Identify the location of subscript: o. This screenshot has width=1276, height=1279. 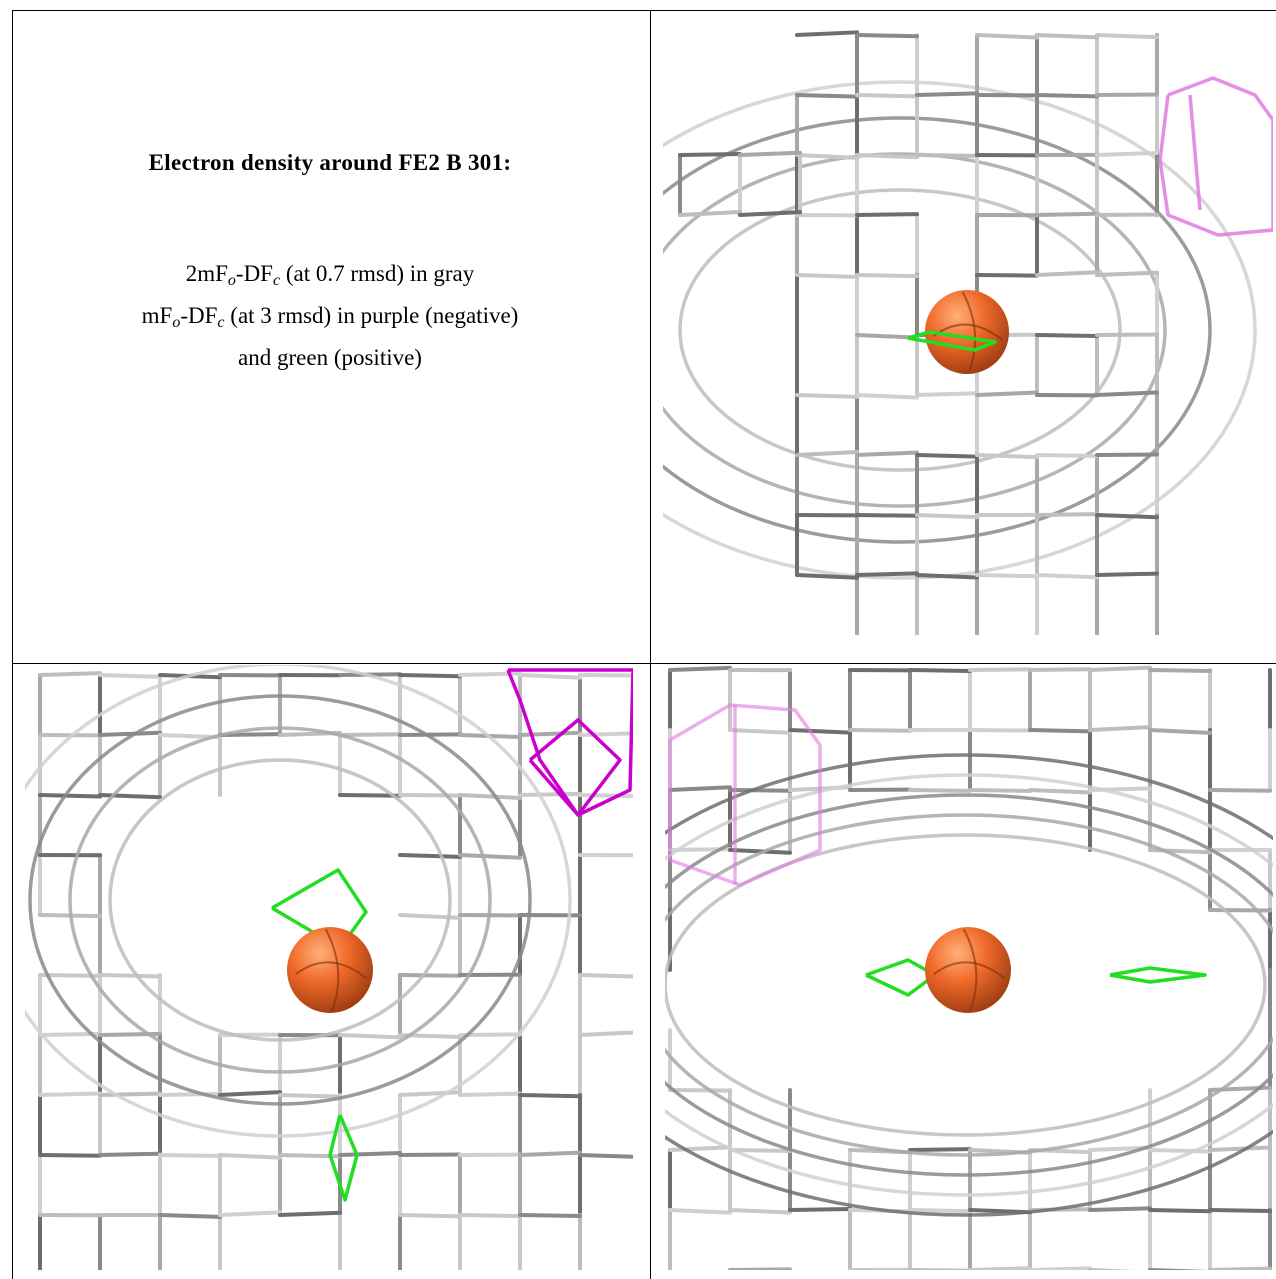
(231, 280).